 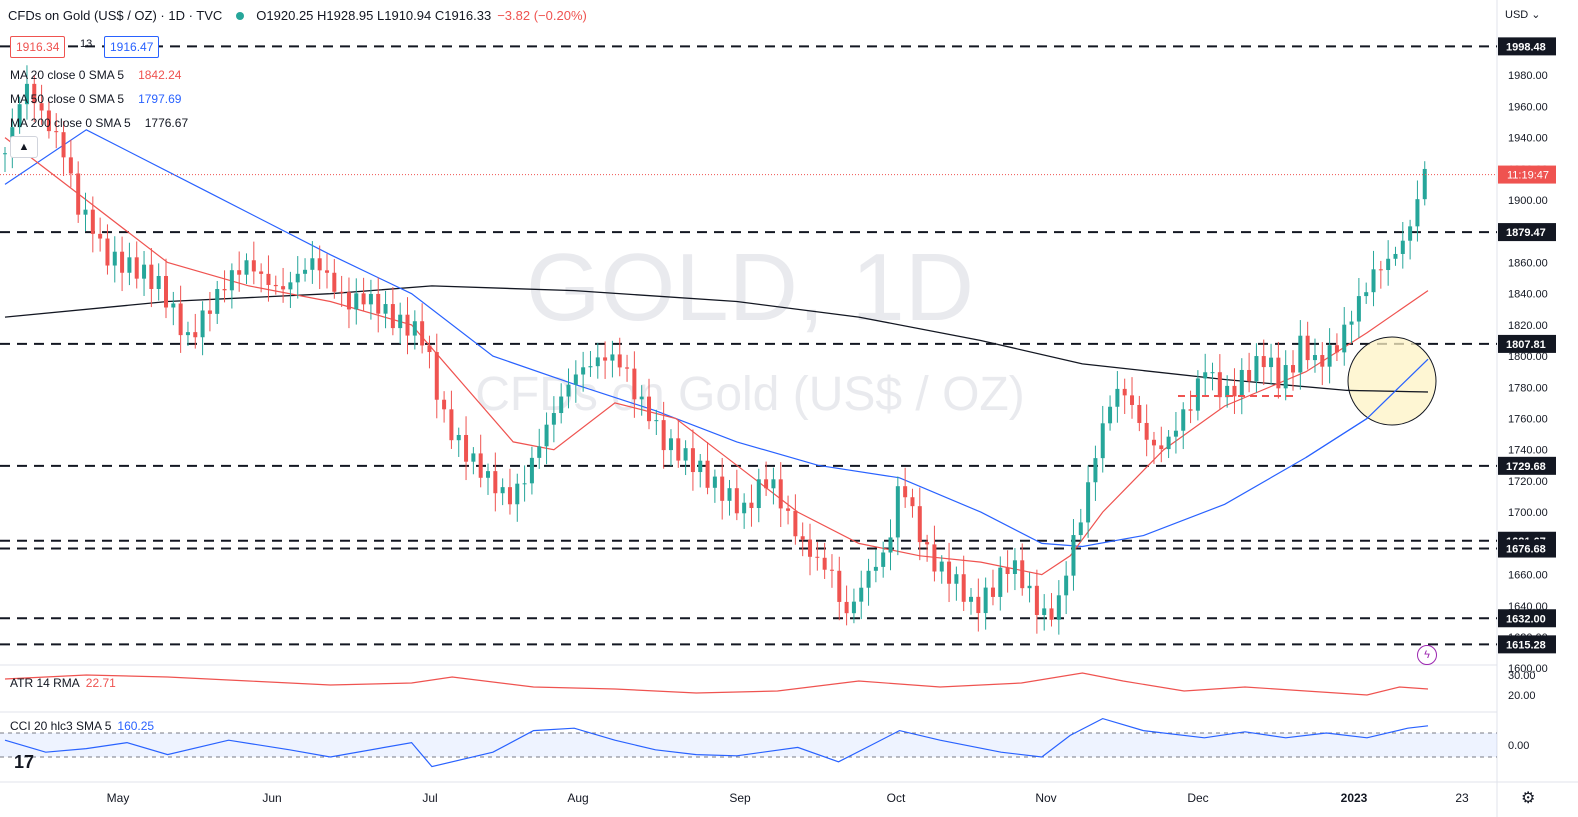 What do you see at coordinates (1528, 798) in the screenshot?
I see `gear-icon: ⚙` at bounding box center [1528, 798].